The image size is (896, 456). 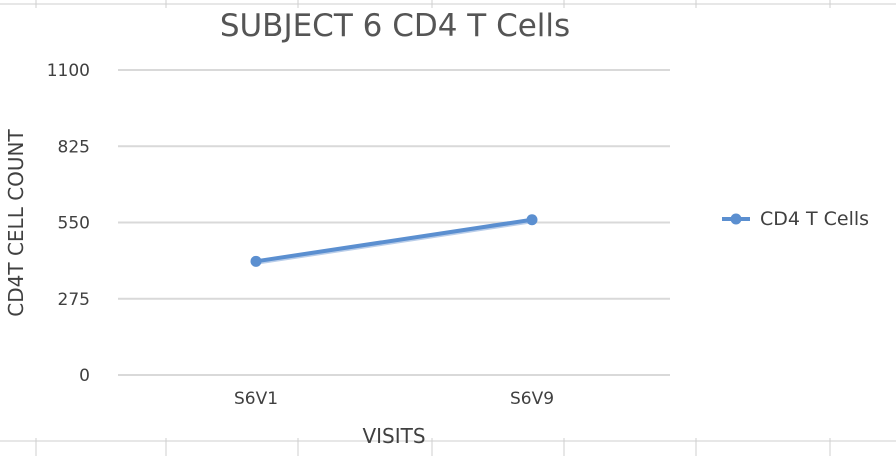 I want to click on y-tick-label: 550, so click(x=74, y=224).